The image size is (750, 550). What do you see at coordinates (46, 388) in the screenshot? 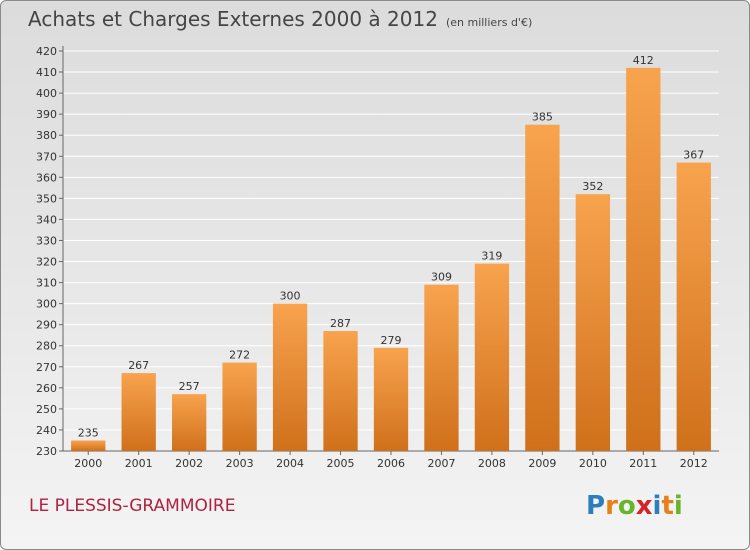
I see `y-tick-label: 260` at bounding box center [46, 388].